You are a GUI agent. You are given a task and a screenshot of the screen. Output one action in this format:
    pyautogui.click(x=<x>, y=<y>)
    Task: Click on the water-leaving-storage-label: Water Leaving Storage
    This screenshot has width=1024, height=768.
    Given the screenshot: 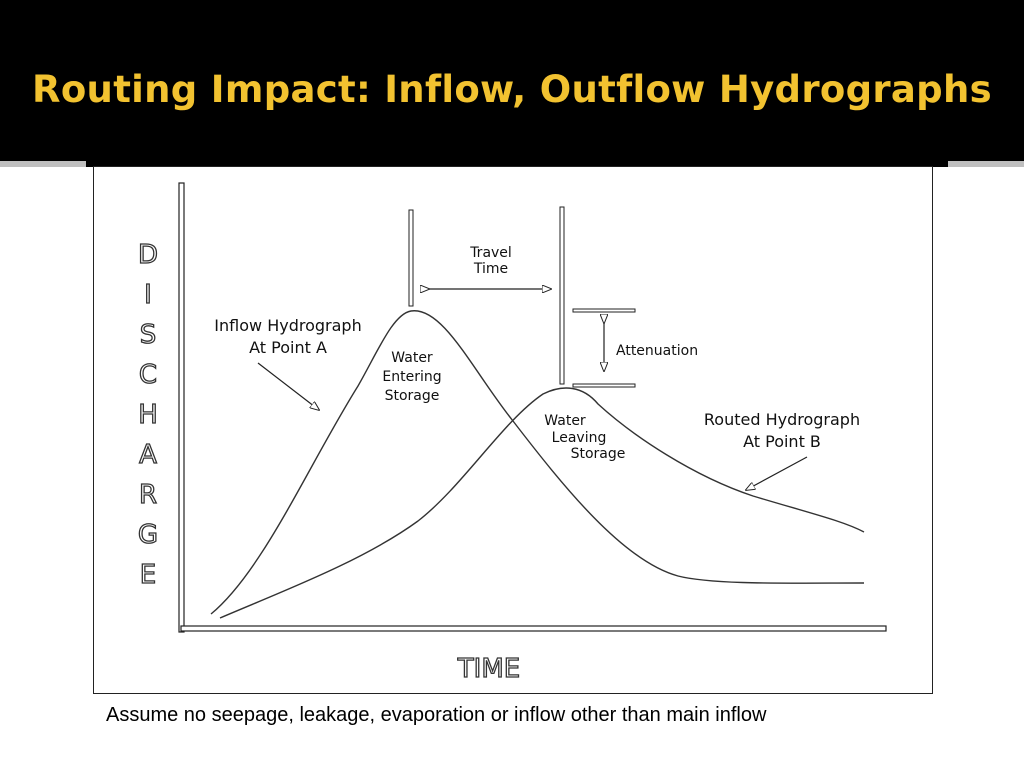 What is the action you would take?
    pyautogui.click(x=584, y=437)
    